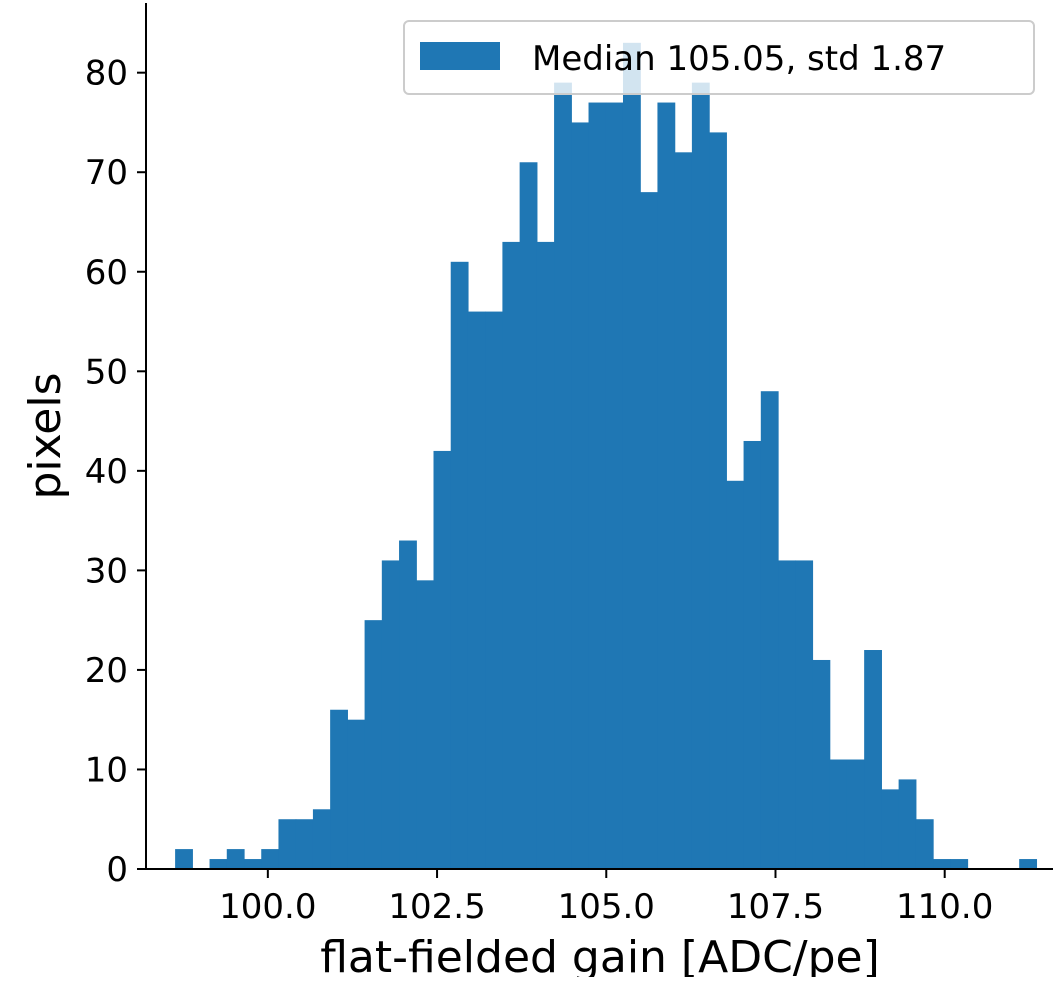 This screenshot has width=1053, height=982. What do you see at coordinates (106, 571) in the screenshot?
I see `y-tick-label: 30` at bounding box center [106, 571].